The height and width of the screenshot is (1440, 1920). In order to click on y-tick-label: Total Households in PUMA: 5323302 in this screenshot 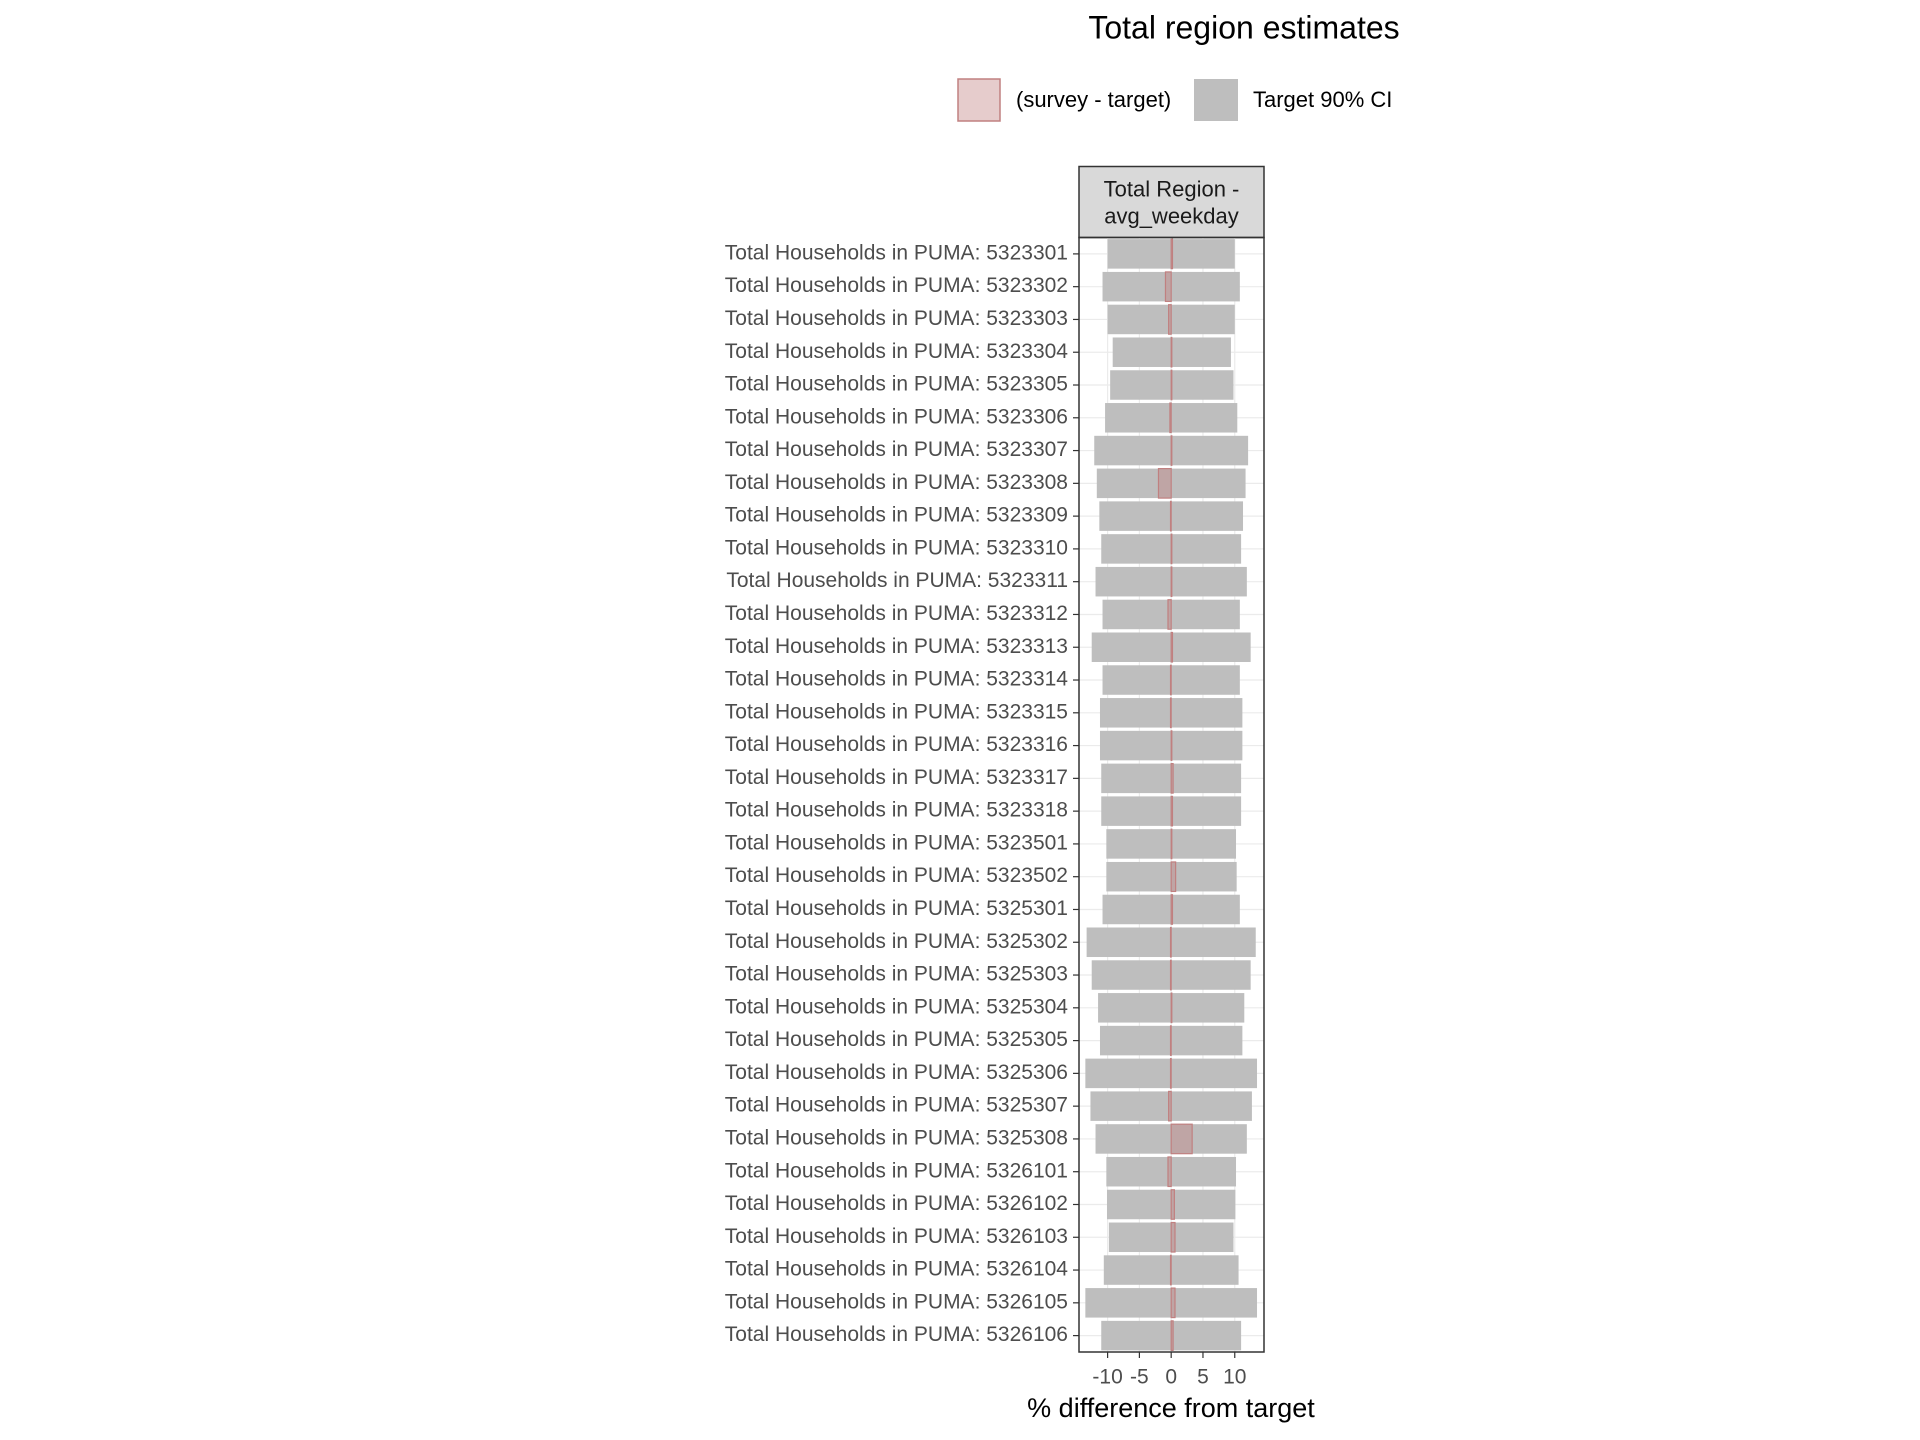, I will do `click(896, 285)`.